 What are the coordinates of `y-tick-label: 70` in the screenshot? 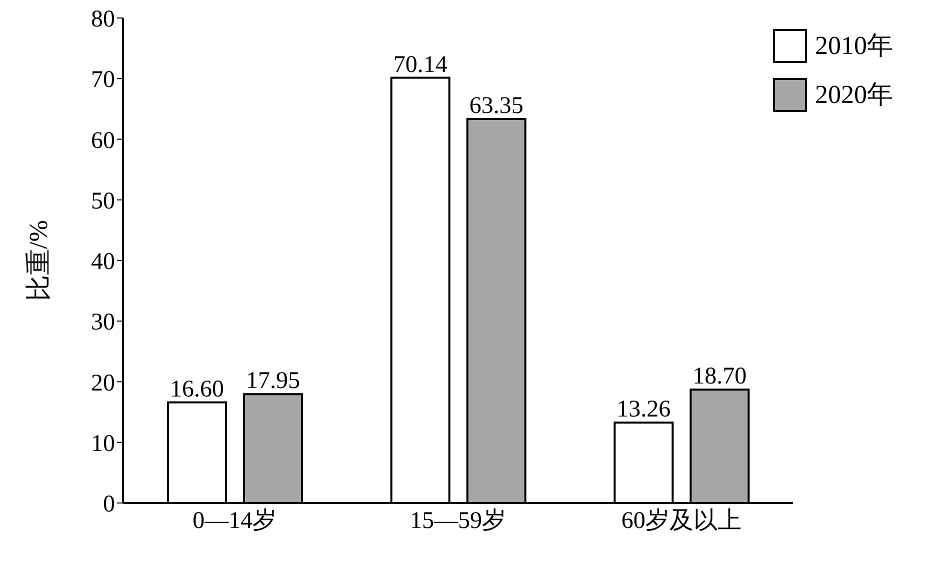 It's located at (103, 80).